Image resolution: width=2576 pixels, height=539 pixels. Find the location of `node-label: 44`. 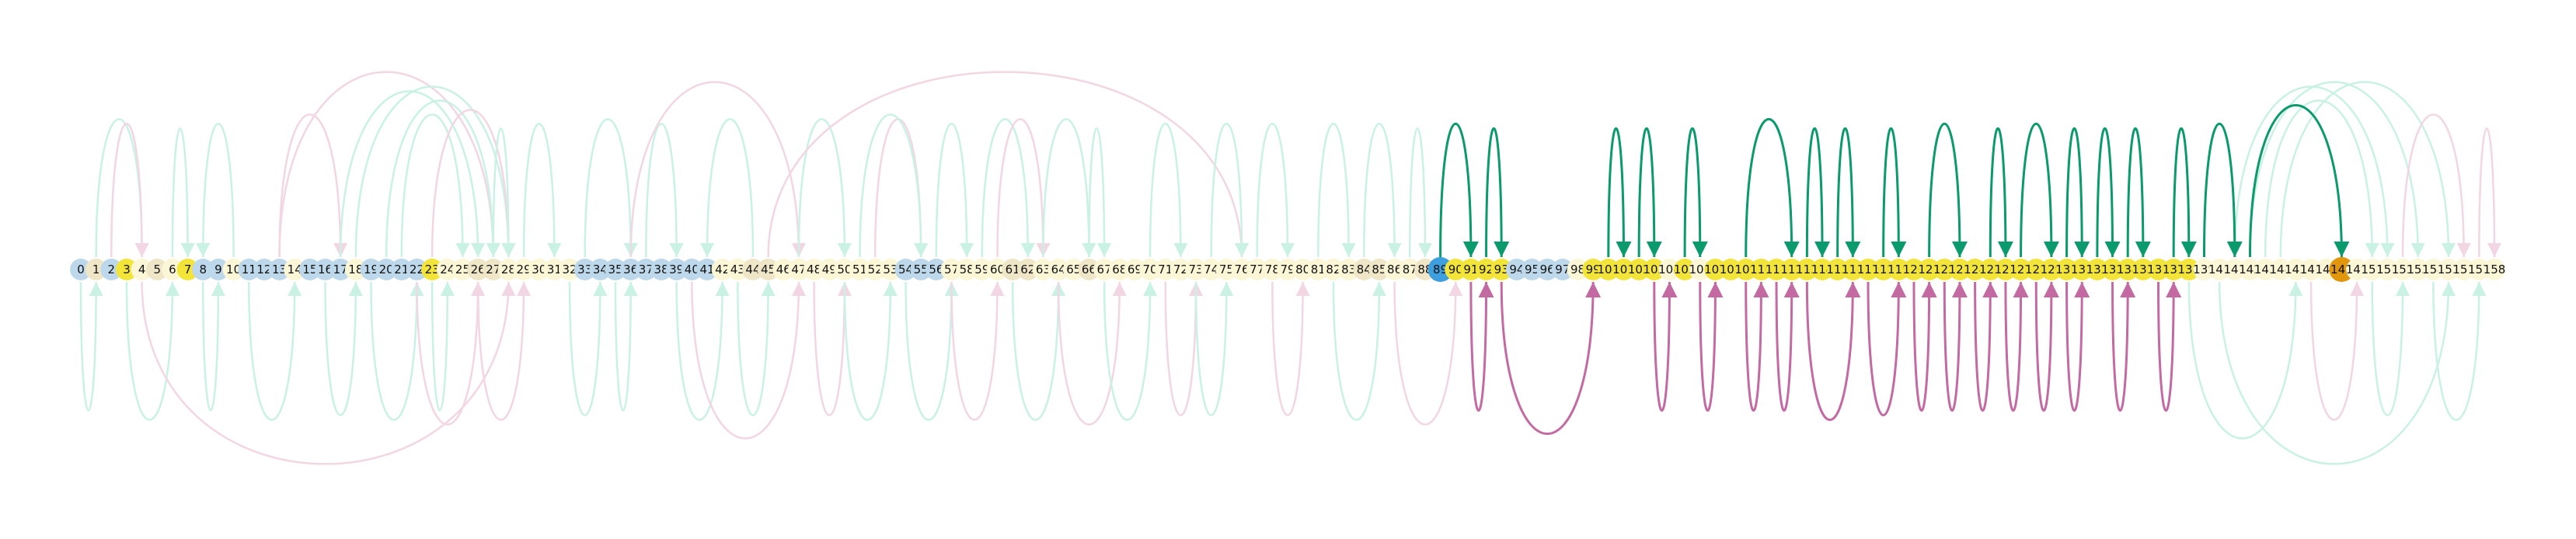

node-label: 44 is located at coordinates (752, 269).